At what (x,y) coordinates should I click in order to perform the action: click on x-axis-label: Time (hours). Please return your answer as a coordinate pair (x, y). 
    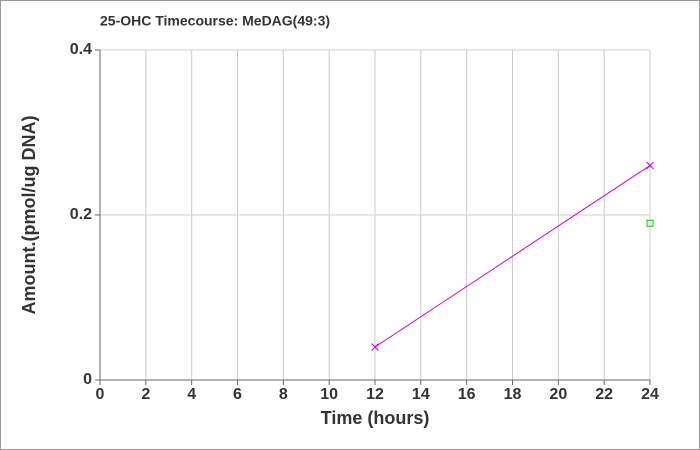
    Looking at the image, I should click on (375, 418).